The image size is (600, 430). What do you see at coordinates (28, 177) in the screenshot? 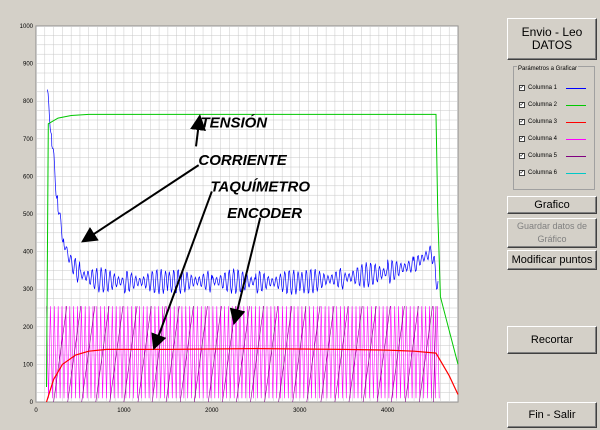
I see `y-tick-label: 600` at bounding box center [28, 177].